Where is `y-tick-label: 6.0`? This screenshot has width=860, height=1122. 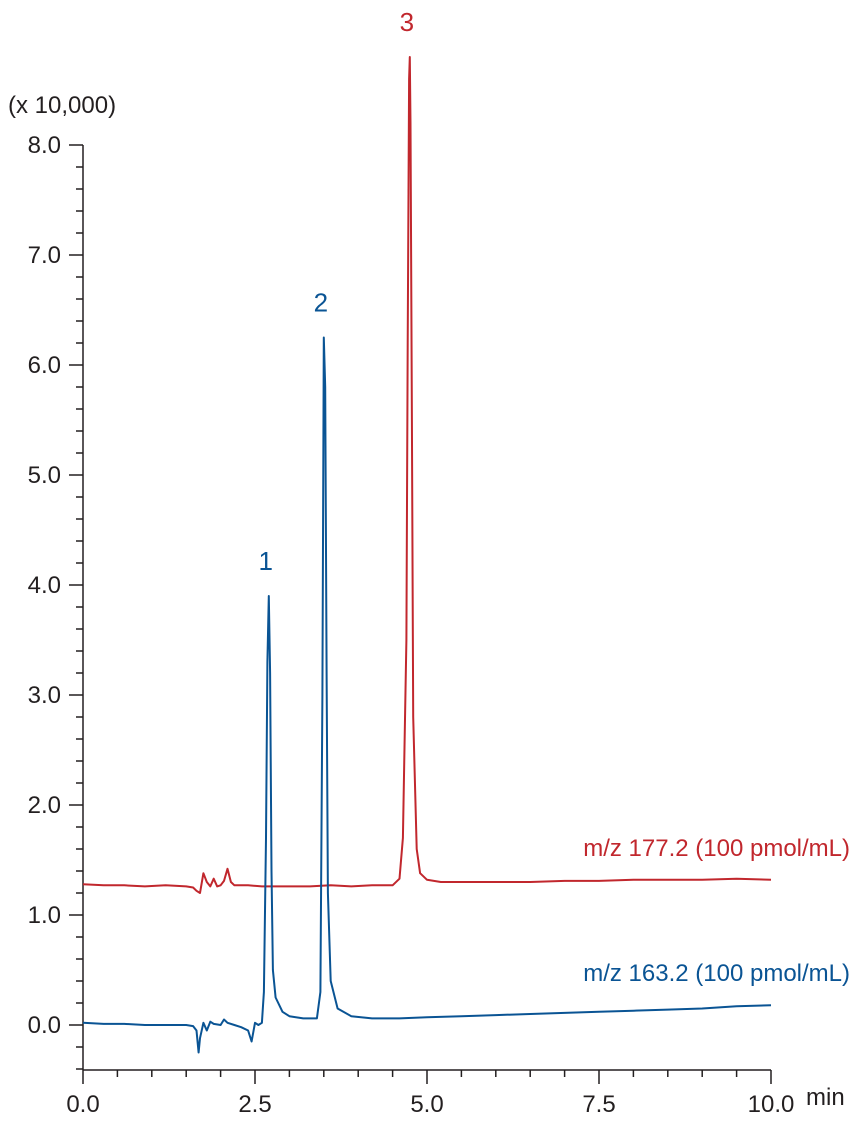 y-tick-label: 6.0 is located at coordinates (44, 365).